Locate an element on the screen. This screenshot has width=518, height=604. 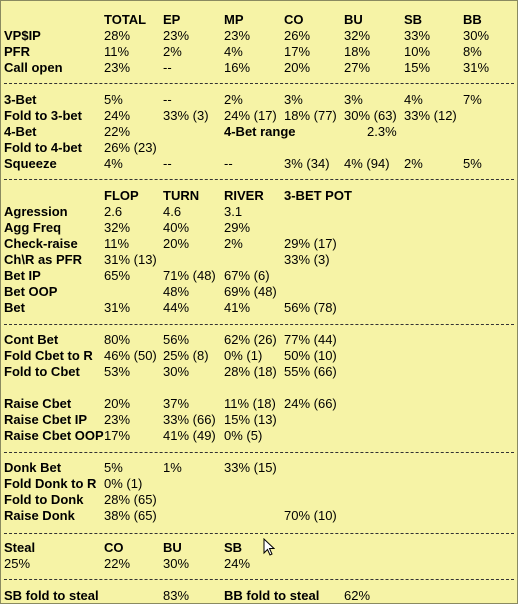
cell: 2.3% is located at coordinates (382, 131).